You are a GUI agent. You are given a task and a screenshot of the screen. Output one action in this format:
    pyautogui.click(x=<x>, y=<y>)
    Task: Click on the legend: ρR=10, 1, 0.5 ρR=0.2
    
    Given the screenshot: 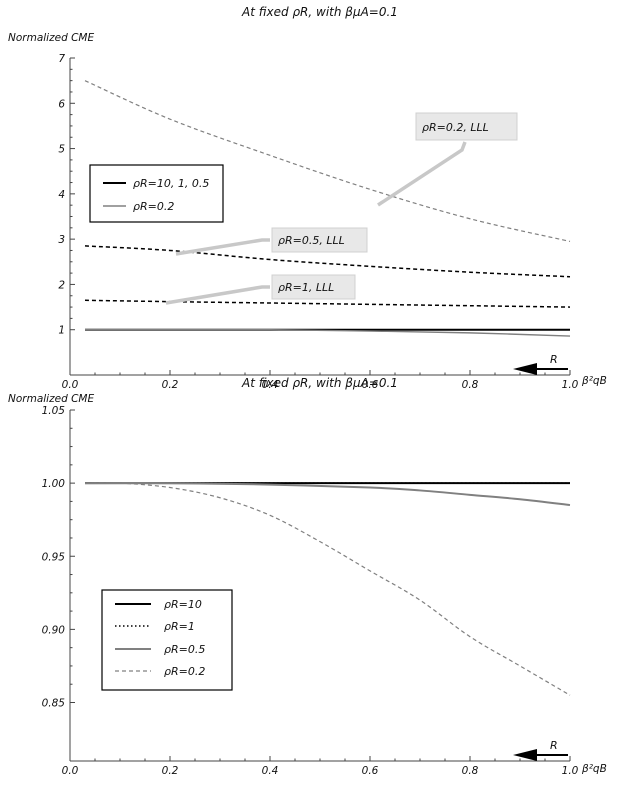 What is the action you would take?
    pyautogui.click(x=156, y=193)
    